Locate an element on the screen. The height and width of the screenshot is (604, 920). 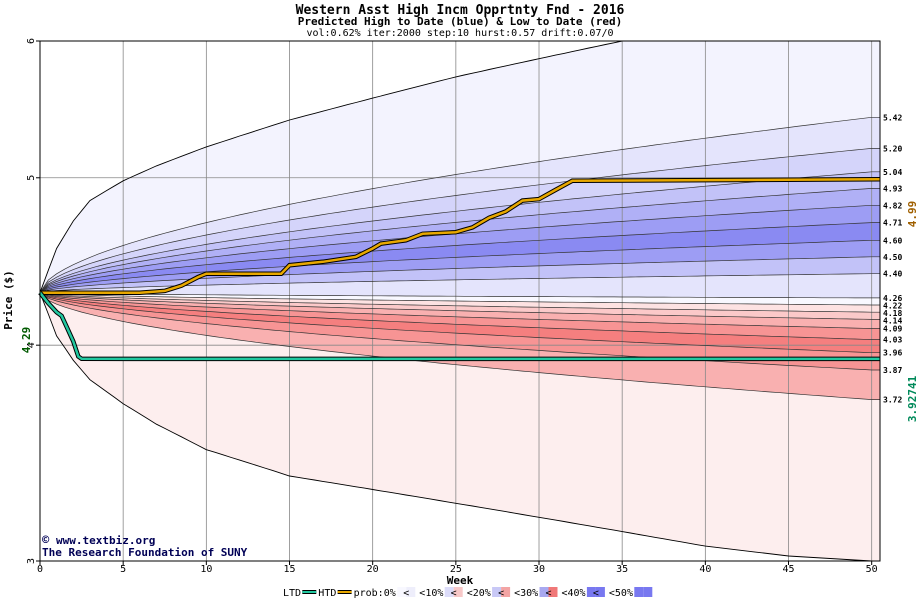
legend: LTD HTD prob:0% < <10% < <20% < <30% < <40% < <50% is located at coordinates (468, 593).